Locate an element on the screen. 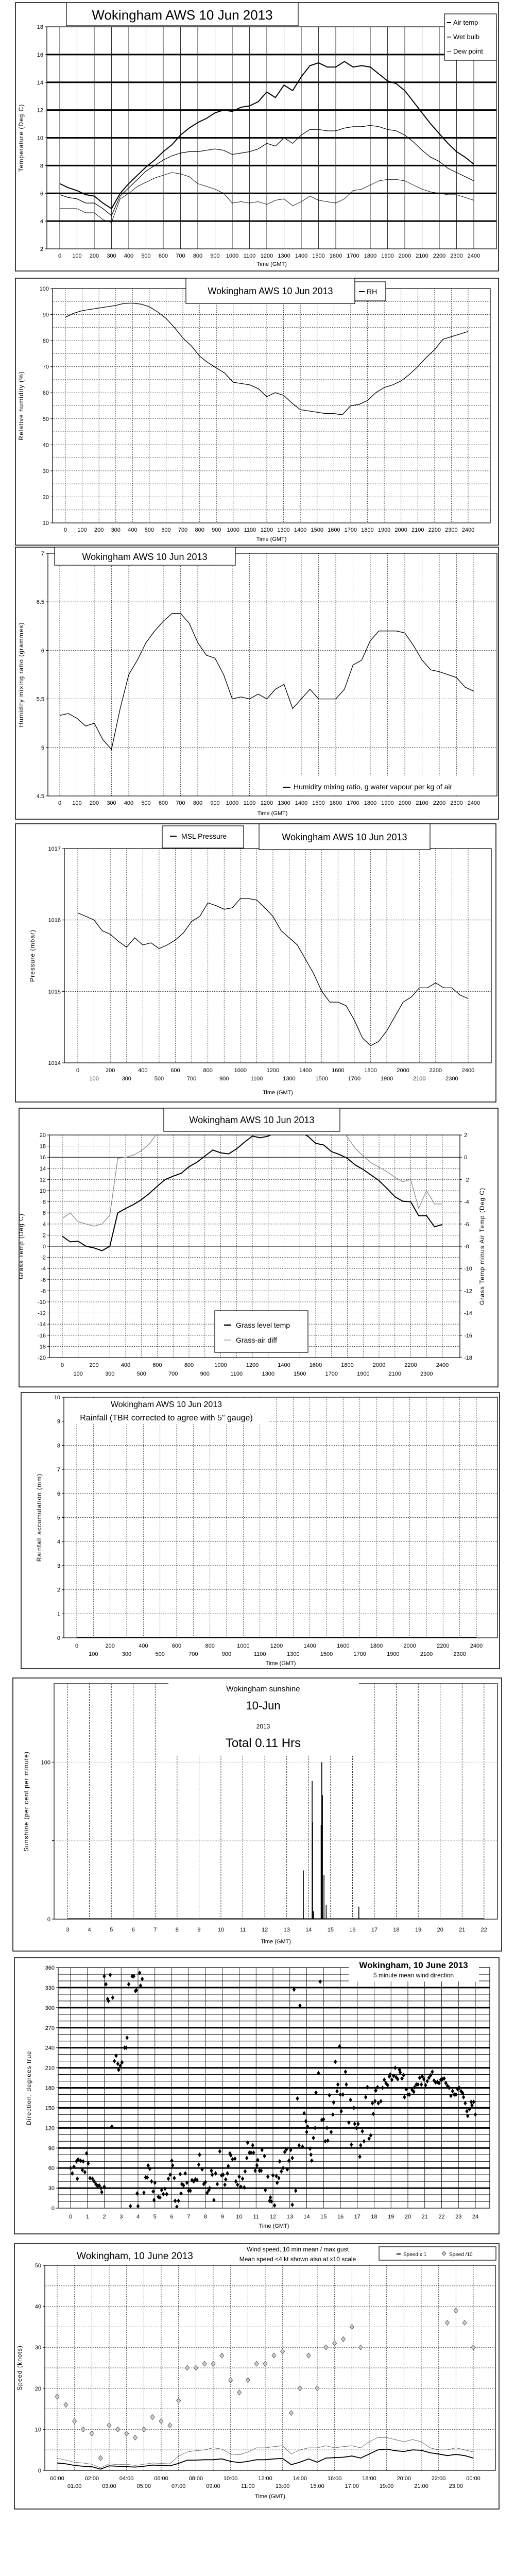 The image size is (515, 2576). y-tick-label: 360 is located at coordinates (50, 1968).